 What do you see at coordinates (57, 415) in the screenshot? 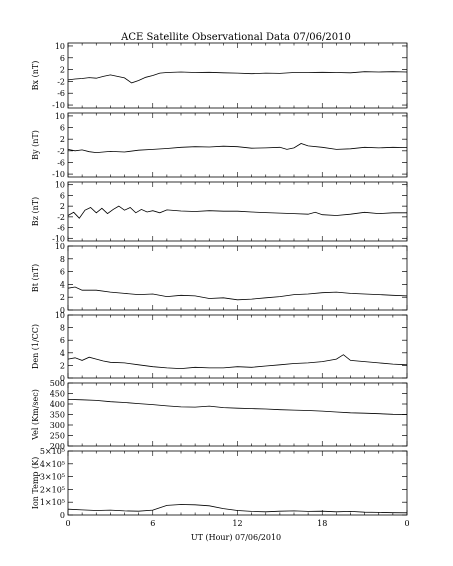
I see `y-tick-label: 350` at bounding box center [57, 415].